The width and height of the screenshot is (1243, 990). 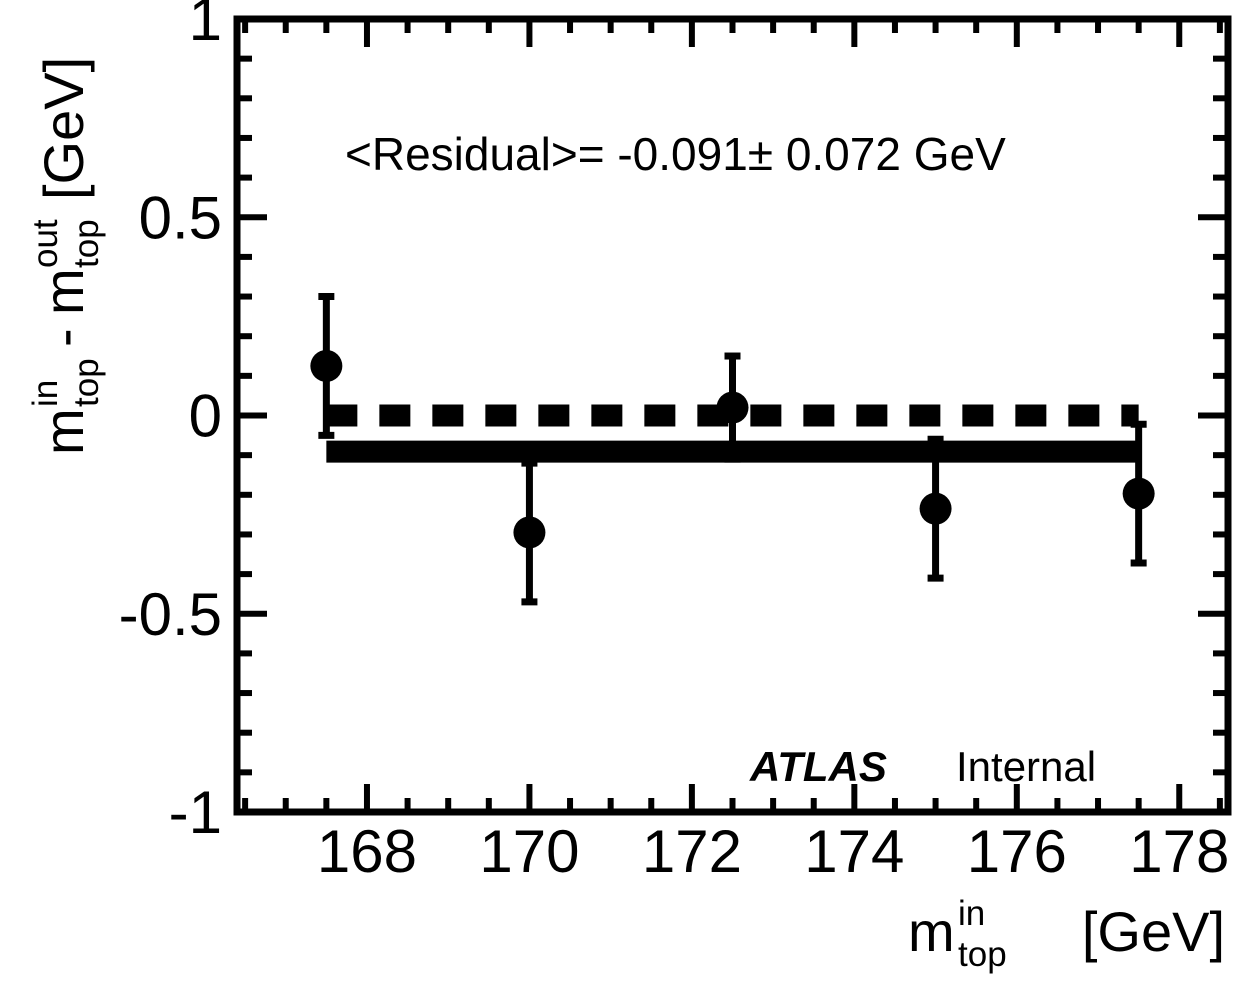 I want to click on x-axis-title: m in top [GeV], so click(x=1066, y=934).